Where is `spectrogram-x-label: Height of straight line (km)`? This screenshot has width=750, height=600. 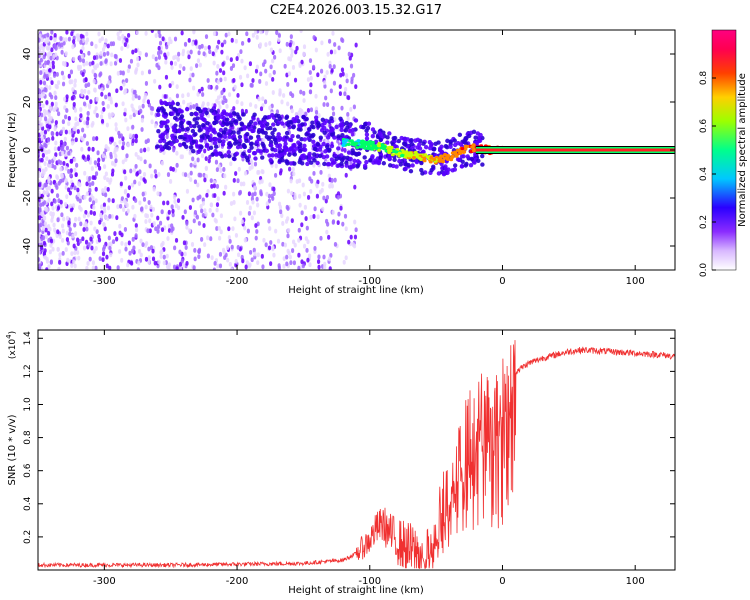 spectrogram-x-label: Height of straight line (km) is located at coordinates (356, 290).